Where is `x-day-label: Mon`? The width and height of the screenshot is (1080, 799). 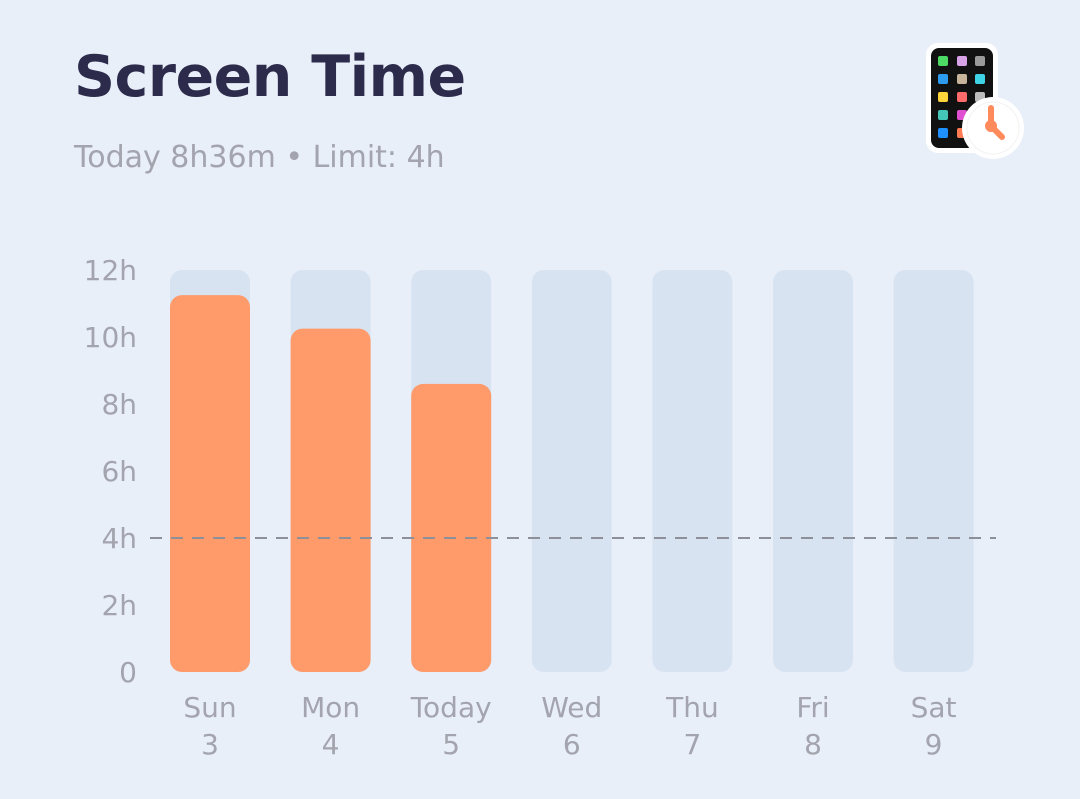
x-day-label: Mon is located at coordinates (330, 707).